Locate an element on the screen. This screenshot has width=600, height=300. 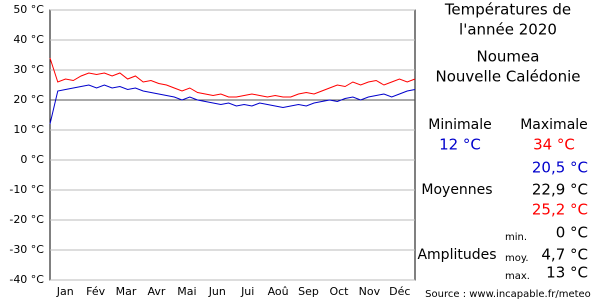
y-tick-label: -20 °C is located at coordinates (26, 219).